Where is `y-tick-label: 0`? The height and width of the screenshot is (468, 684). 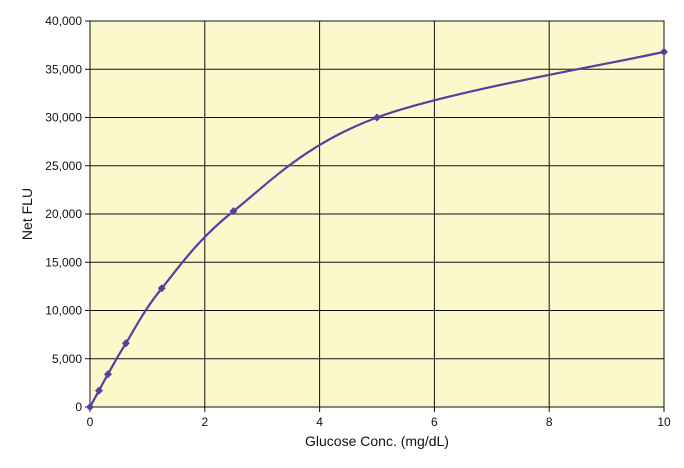 y-tick-label: 0 is located at coordinates (78, 407).